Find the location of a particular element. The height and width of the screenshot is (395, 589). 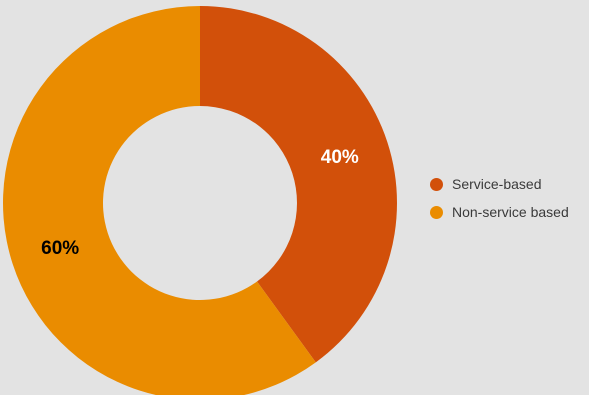

legend-label-service-based: Service-based is located at coordinates (497, 184).